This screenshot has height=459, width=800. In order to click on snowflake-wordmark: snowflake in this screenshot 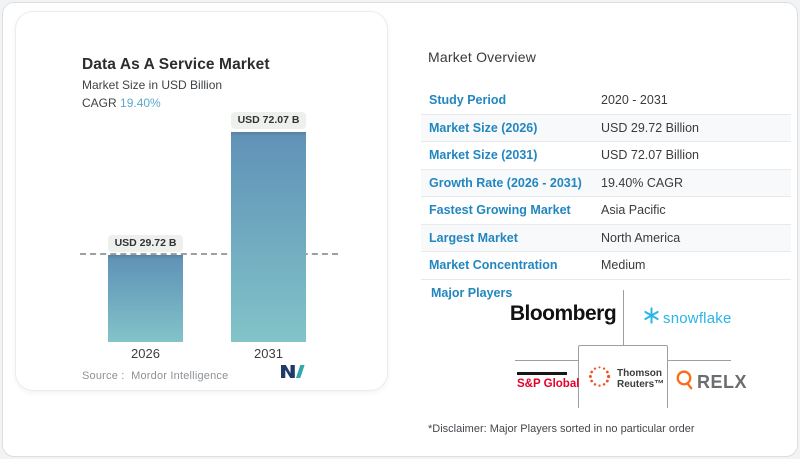, I will do `click(697, 318)`.